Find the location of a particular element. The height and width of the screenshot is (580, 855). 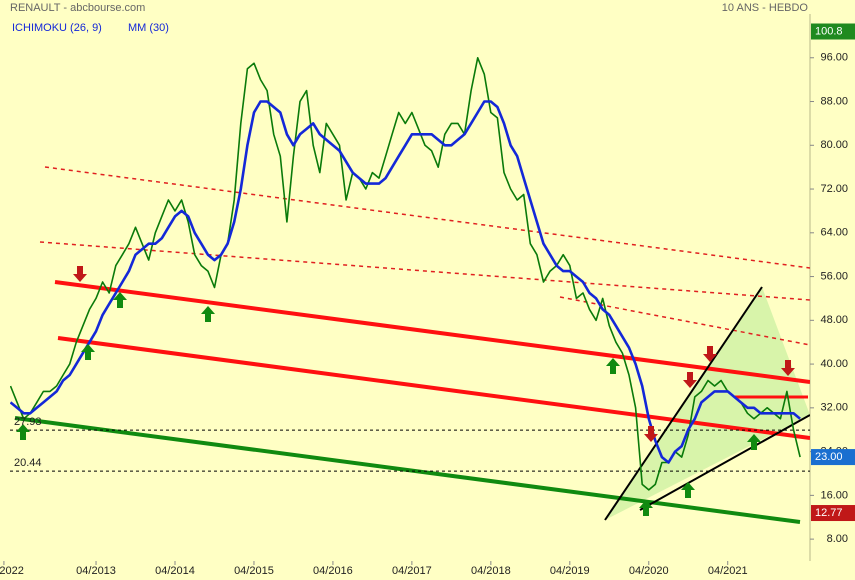

x-tick-label: 04/2021 is located at coordinates (728, 571).